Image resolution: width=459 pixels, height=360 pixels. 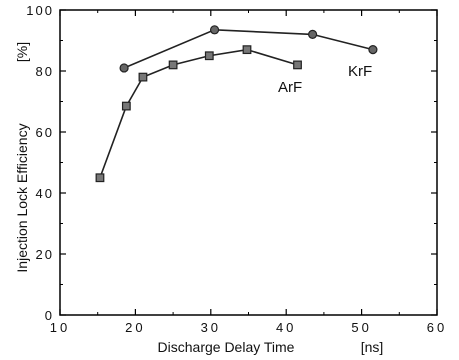 What do you see at coordinates (286, 327) in the screenshot?
I see `x-tick-label: 40` at bounding box center [286, 327].